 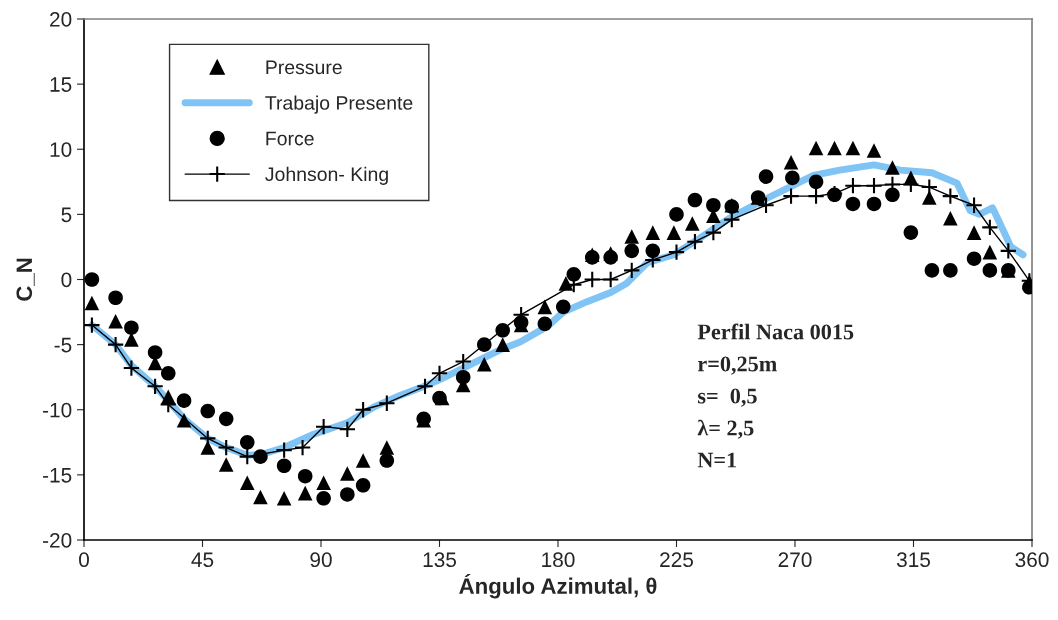 I want to click on x-tick-label: 0, so click(x=84, y=560).